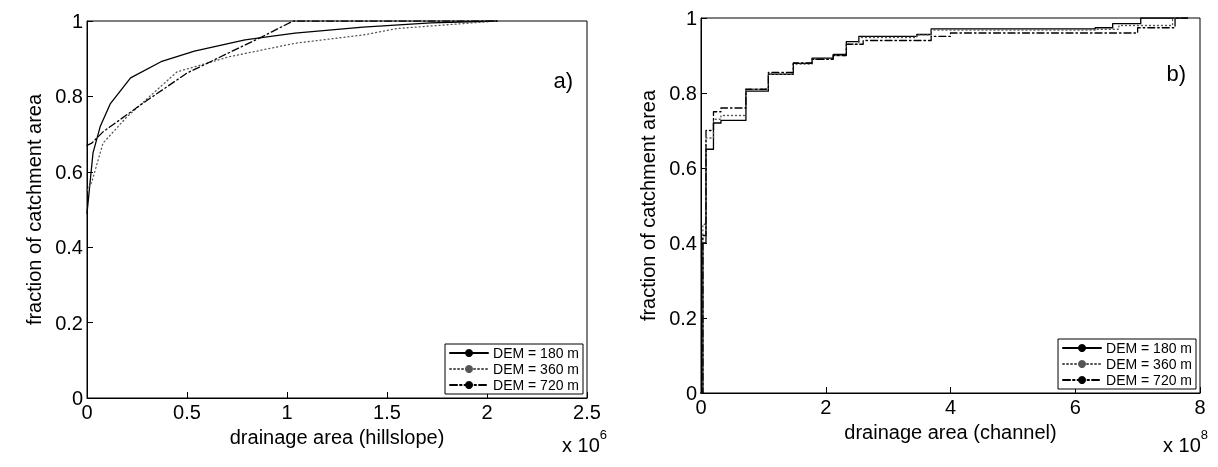 The width and height of the screenshot is (1218, 467). Describe the element at coordinates (1075, 407) in the screenshot. I see `x-tick-label: 6` at that location.